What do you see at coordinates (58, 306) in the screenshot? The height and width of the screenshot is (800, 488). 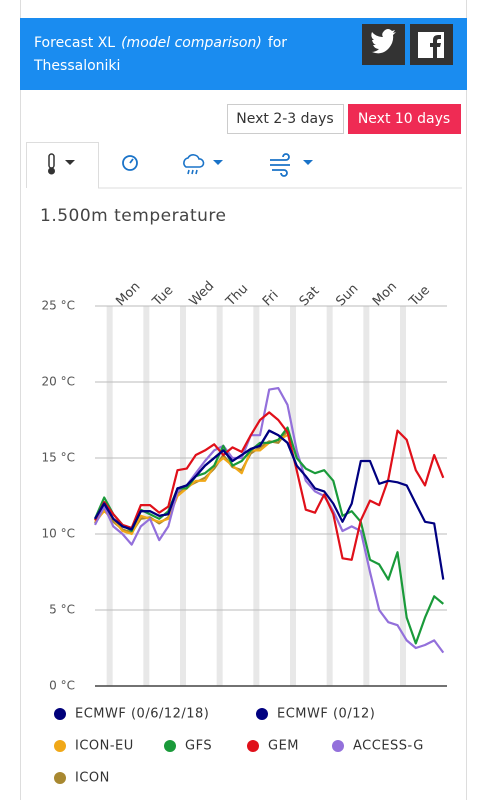 I see `y-tick-label: 25 °C` at bounding box center [58, 306].